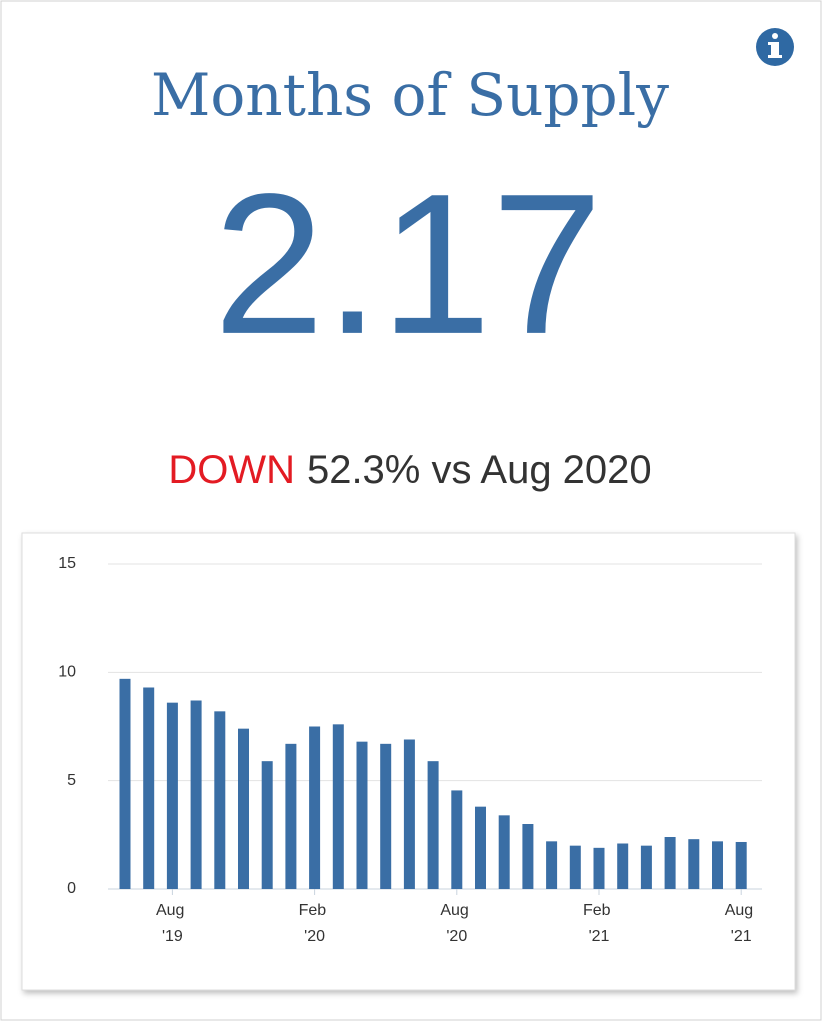  Describe the element at coordinates (315, 923) in the screenshot. I see `x-tick-label: Feb '20` at that location.